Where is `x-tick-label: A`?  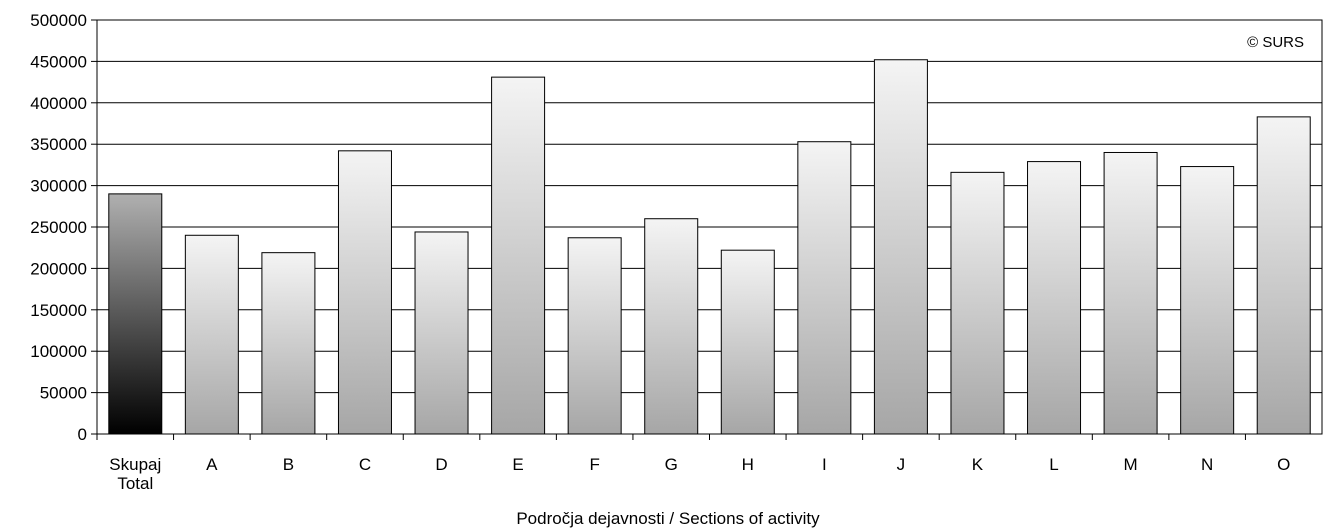
x-tick-label: A is located at coordinates (212, 464).